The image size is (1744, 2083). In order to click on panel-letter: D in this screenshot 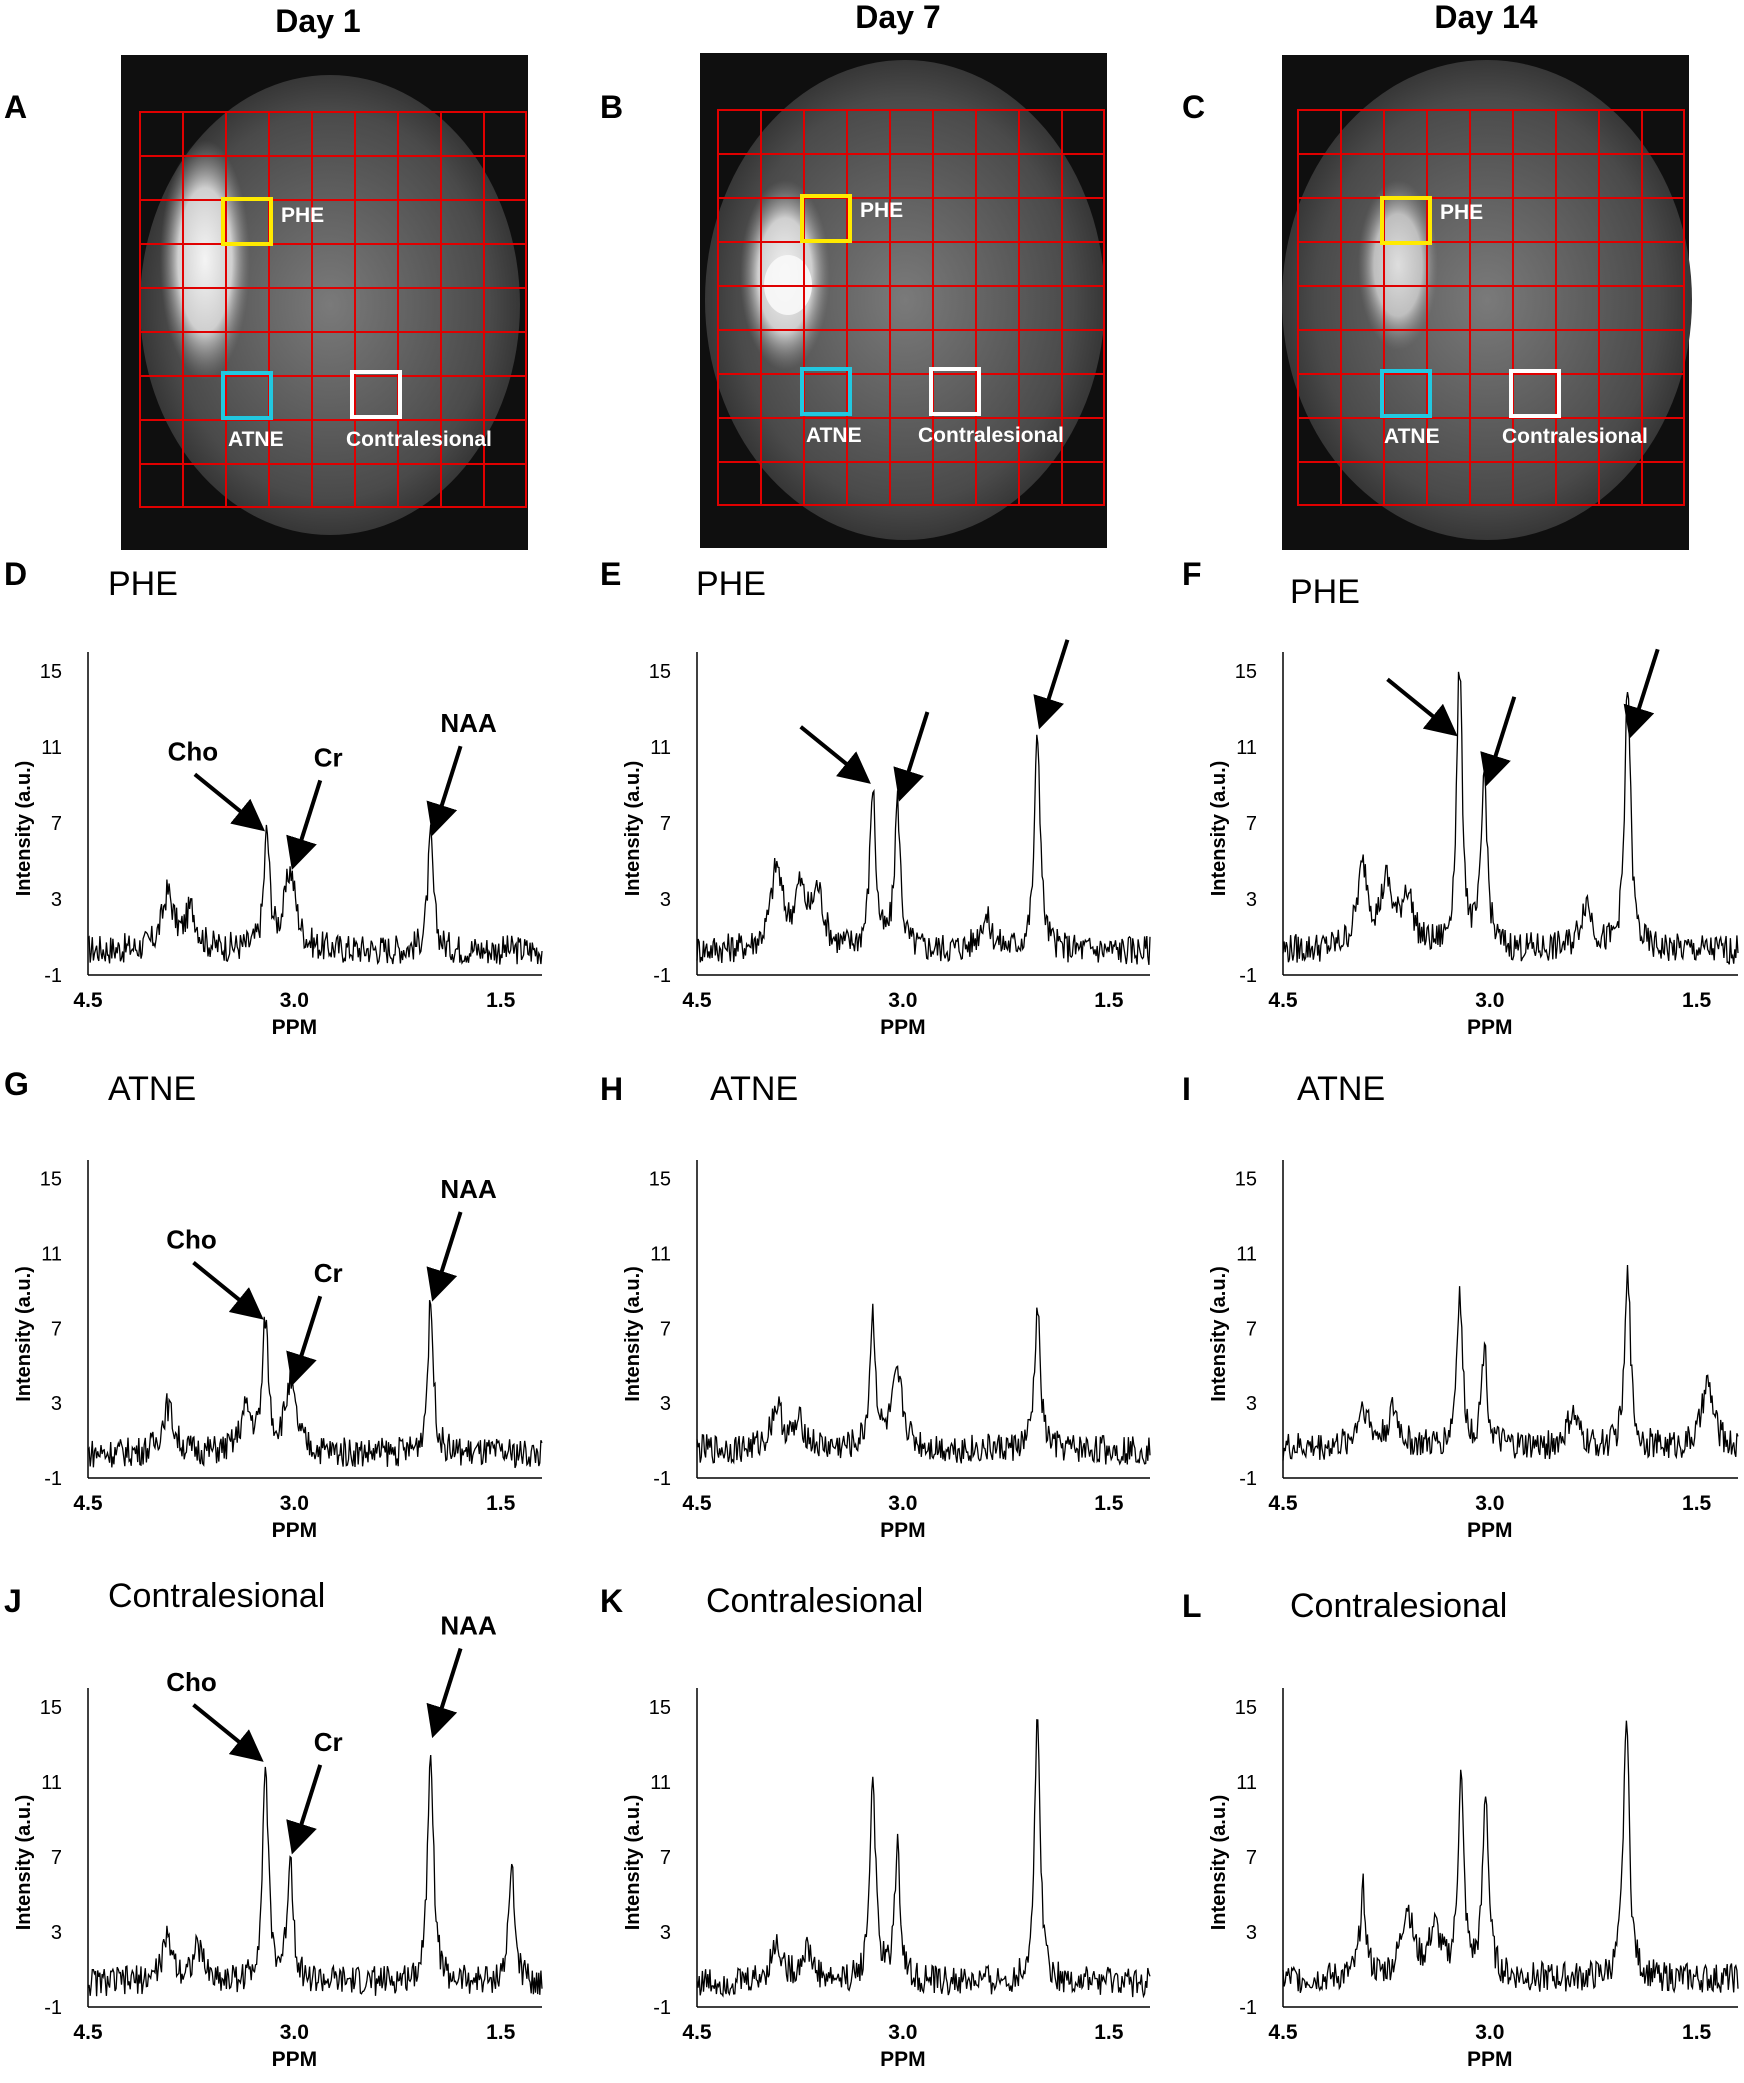, I will do `click(15, 574)`.